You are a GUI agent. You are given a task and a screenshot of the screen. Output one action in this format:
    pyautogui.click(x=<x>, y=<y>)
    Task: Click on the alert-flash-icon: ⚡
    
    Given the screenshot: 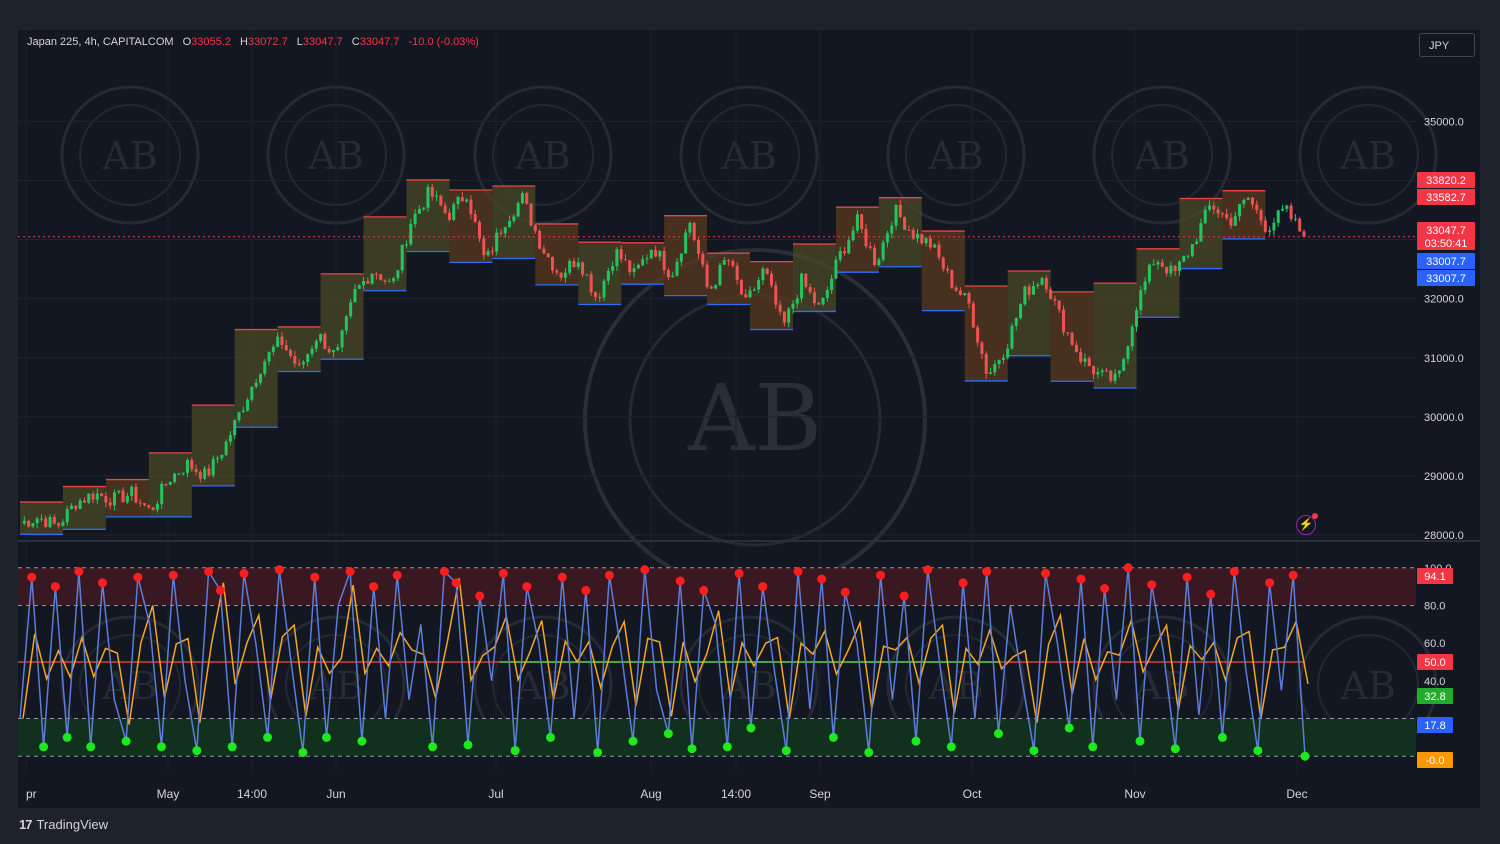 What is the action you would take?
    pyautogui.click(x=1307, y=524)
    